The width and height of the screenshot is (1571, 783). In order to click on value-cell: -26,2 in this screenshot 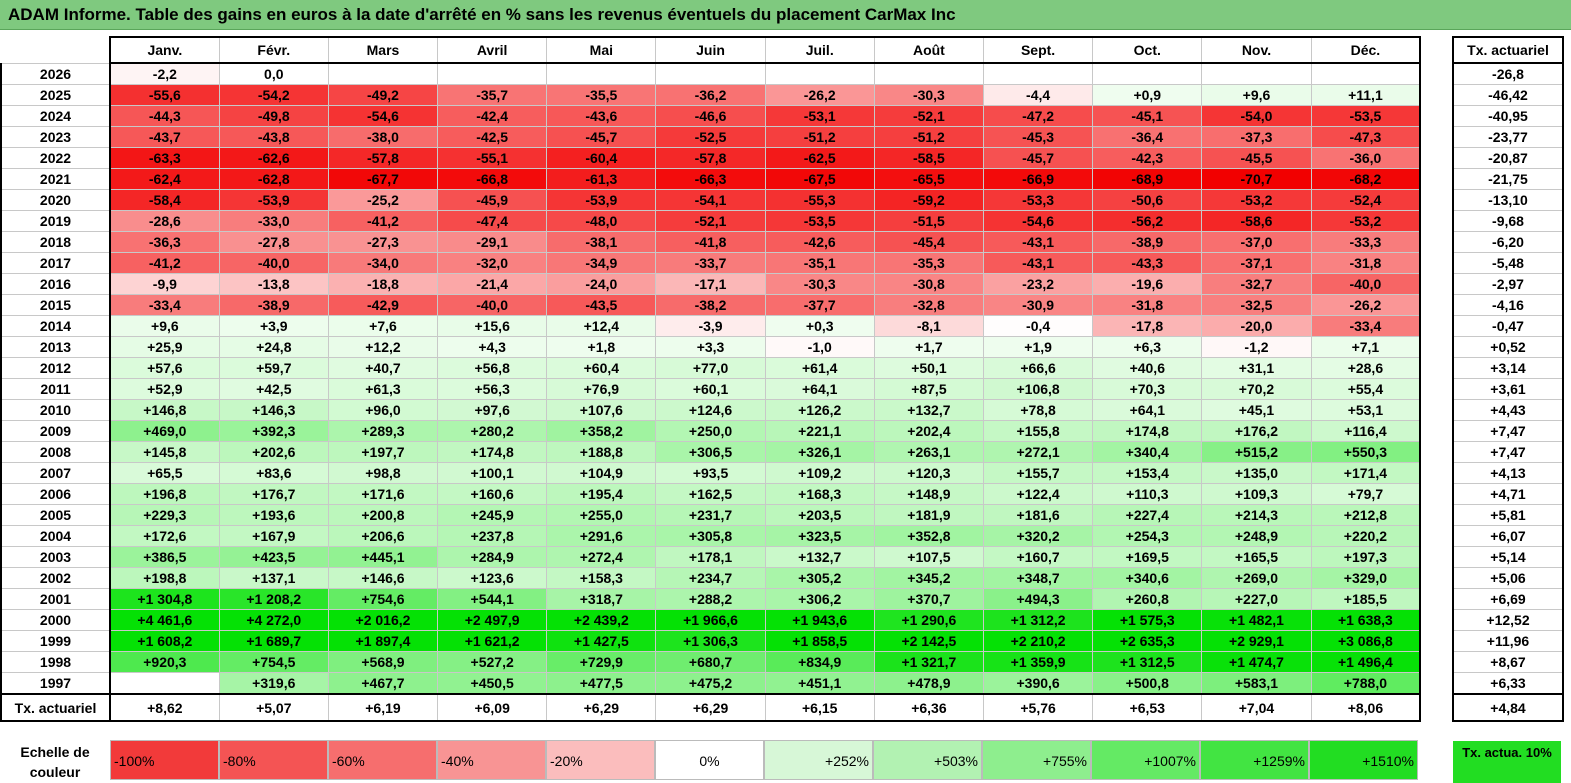, I will do `click(819, 95)`.